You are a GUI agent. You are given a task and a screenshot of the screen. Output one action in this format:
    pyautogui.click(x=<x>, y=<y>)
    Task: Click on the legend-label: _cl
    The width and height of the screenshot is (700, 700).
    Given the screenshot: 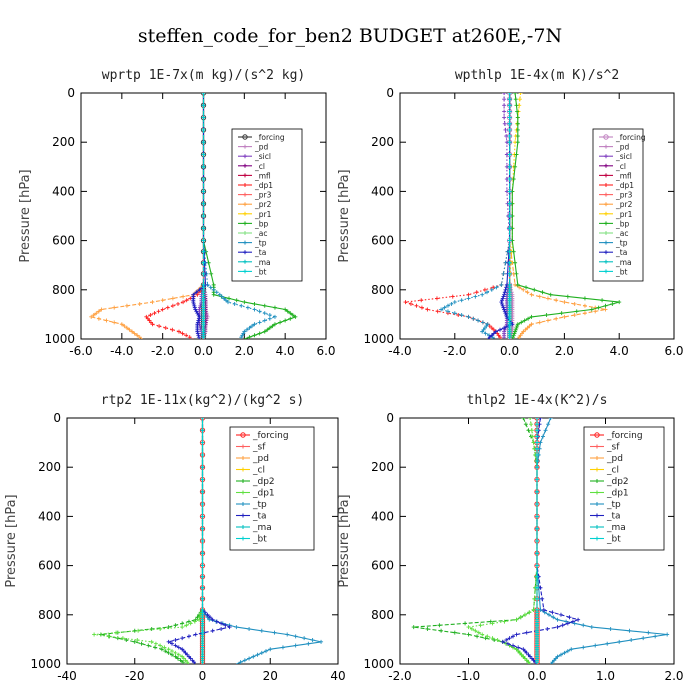 What is the action you would take?
    pyautogui.click(x=259, y=166)
    